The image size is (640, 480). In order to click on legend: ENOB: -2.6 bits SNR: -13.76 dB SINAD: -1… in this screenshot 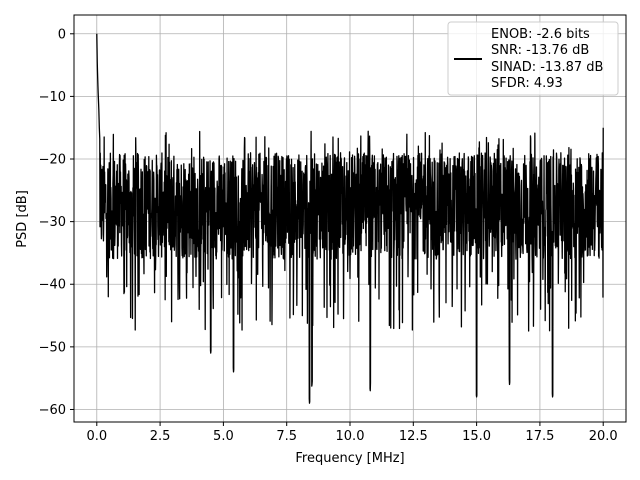, I will do `click(533, 58)`.